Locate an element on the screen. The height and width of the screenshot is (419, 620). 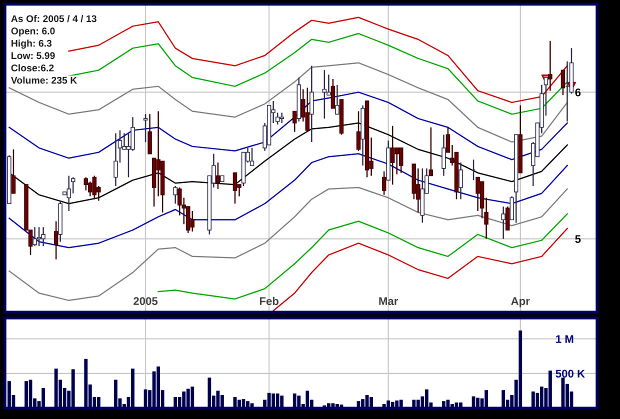
annotation: Close:6.2 is located at coordinates (32, 68).